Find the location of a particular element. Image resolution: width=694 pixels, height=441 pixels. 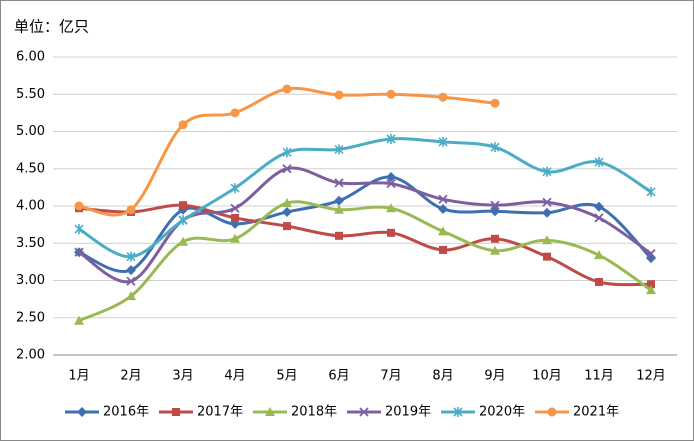

legend-label: 2020年 is located at coordinates (502, 412).